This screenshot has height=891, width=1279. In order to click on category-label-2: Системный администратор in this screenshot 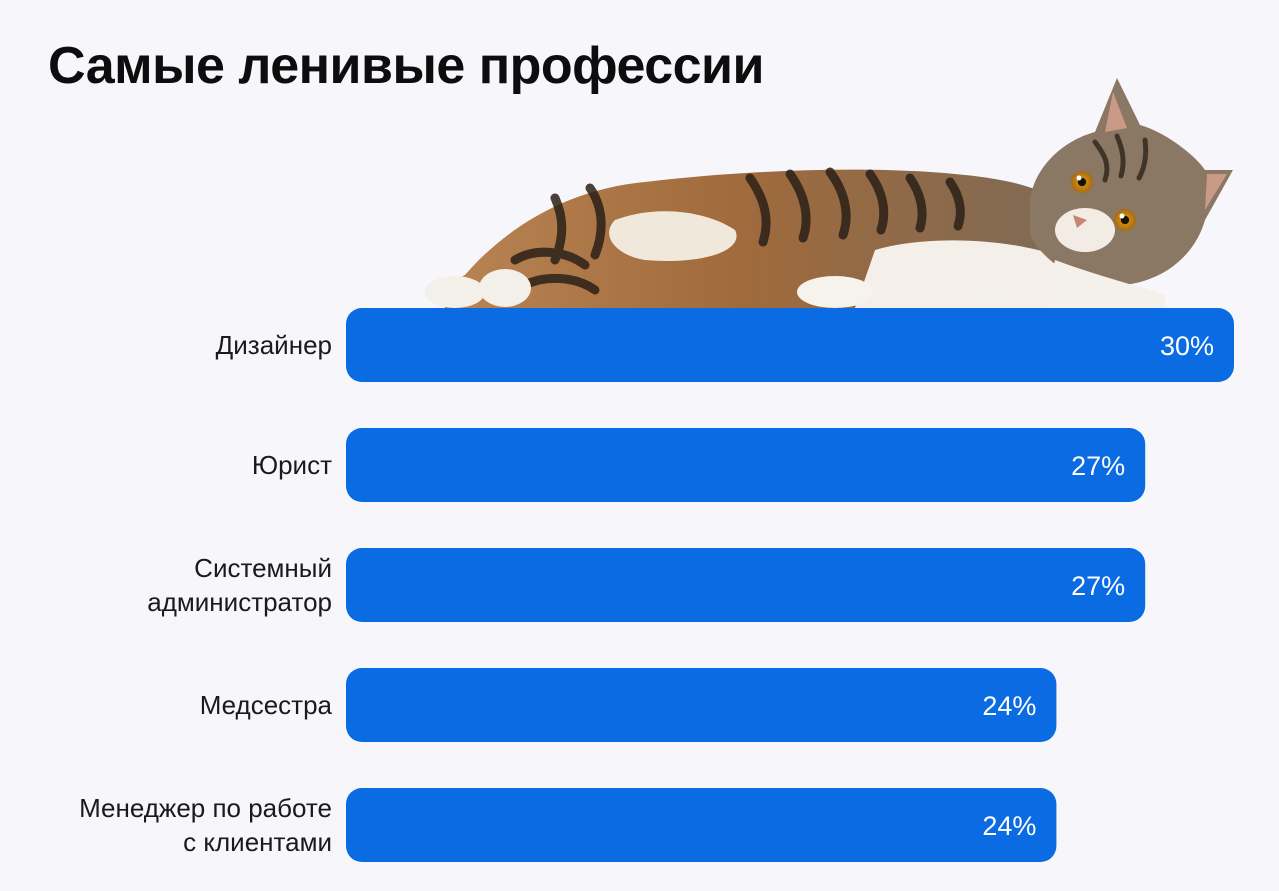, I will do `click(239, 585)`.